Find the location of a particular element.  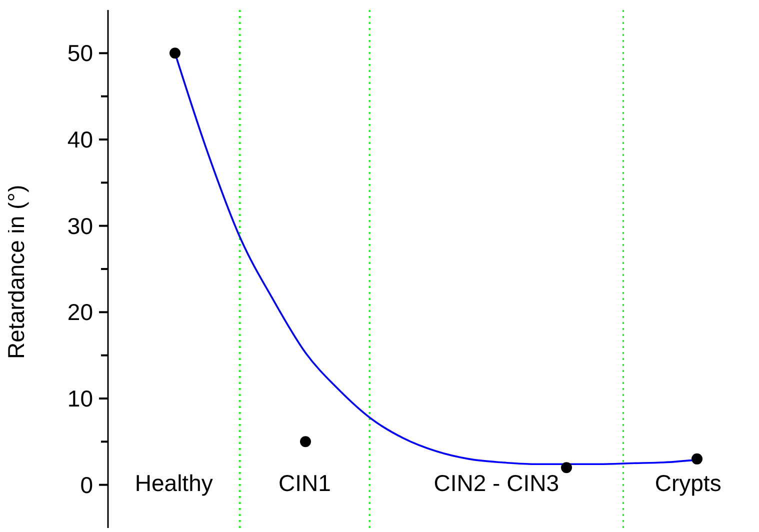

annotation: Healthy is located at coordinates (173, 483).